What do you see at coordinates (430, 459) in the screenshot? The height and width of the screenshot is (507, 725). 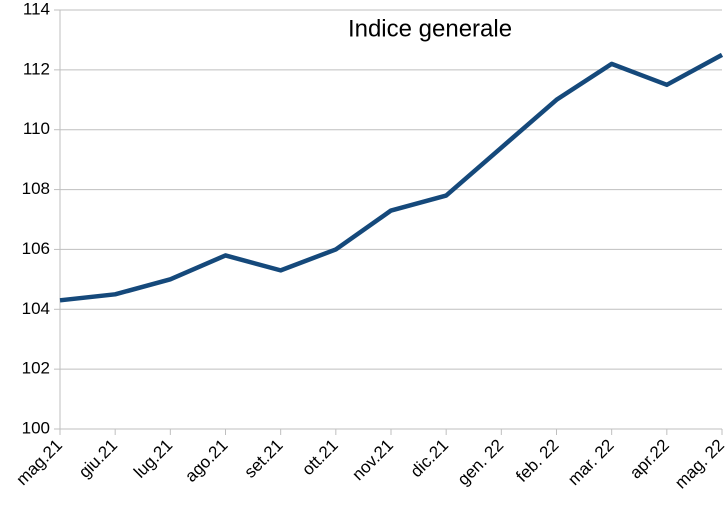 I see `x-tick-label: dic.21` at bounding box center [430, 459].